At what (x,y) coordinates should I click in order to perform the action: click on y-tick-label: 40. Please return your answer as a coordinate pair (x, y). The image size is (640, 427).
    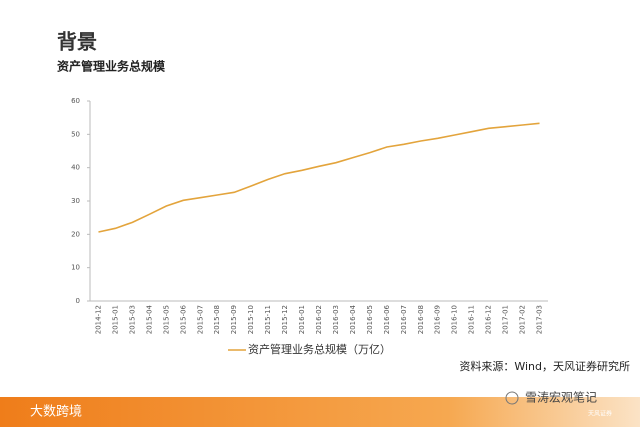
    Looking at the image, I should click on (75, 168).